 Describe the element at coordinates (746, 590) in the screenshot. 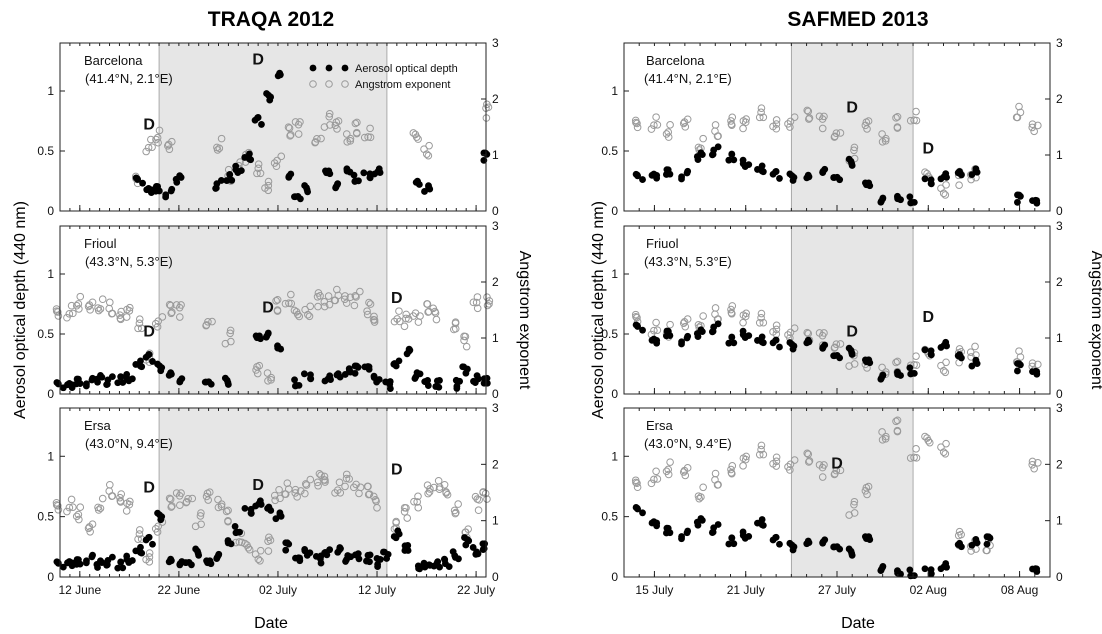

I see `date-tick-label: 21 July` at that location.